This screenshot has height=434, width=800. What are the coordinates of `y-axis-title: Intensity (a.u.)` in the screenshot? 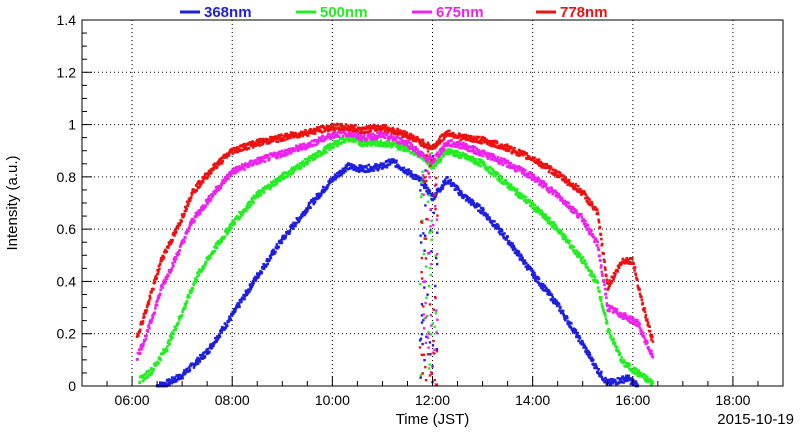 It's located at (12, 202).